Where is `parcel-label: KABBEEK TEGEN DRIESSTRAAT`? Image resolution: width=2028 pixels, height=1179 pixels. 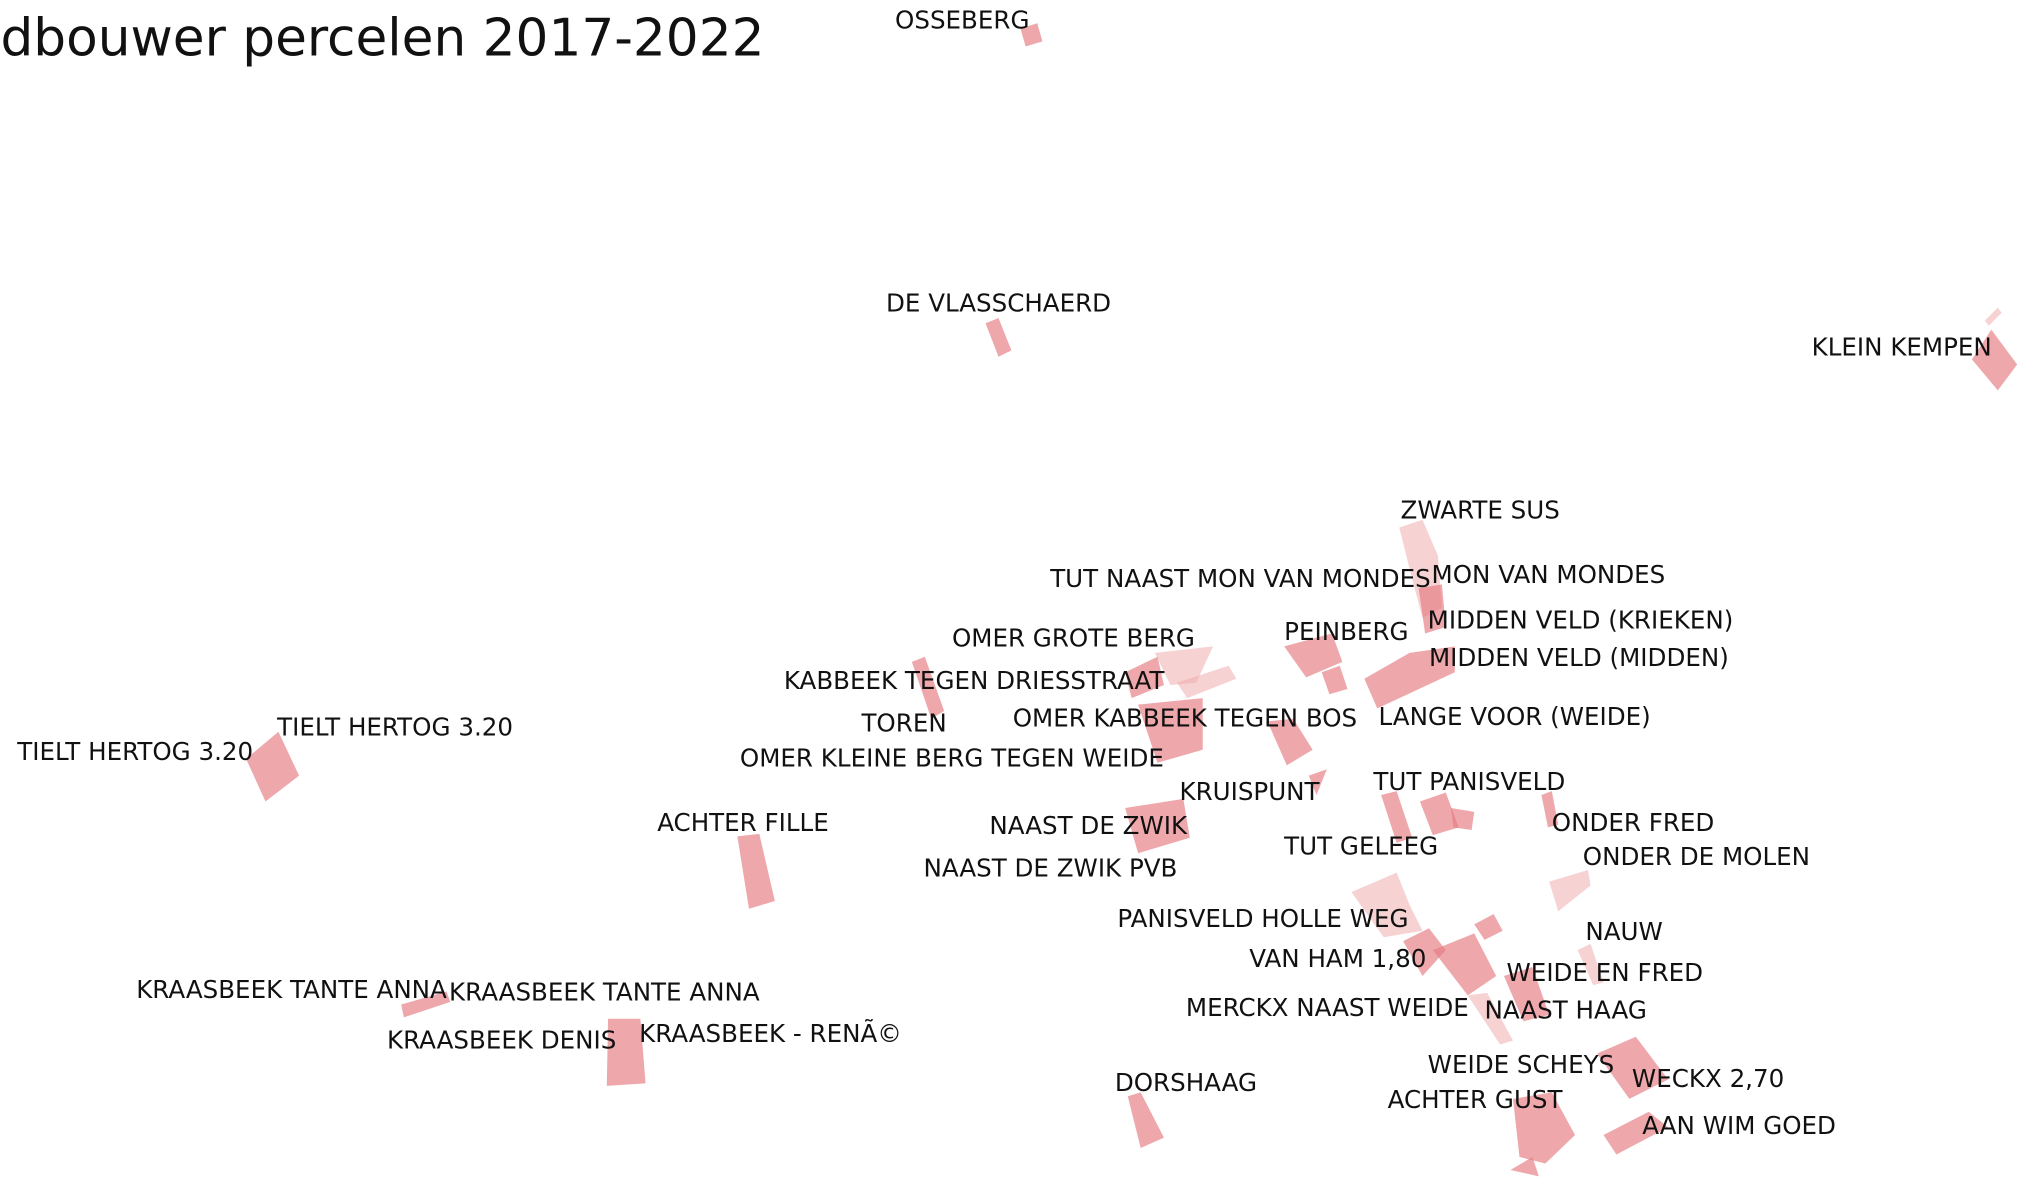
parcel-label: KABBEEK TEGEN DRIESSTRAAT is located at coordinates (975, 680).